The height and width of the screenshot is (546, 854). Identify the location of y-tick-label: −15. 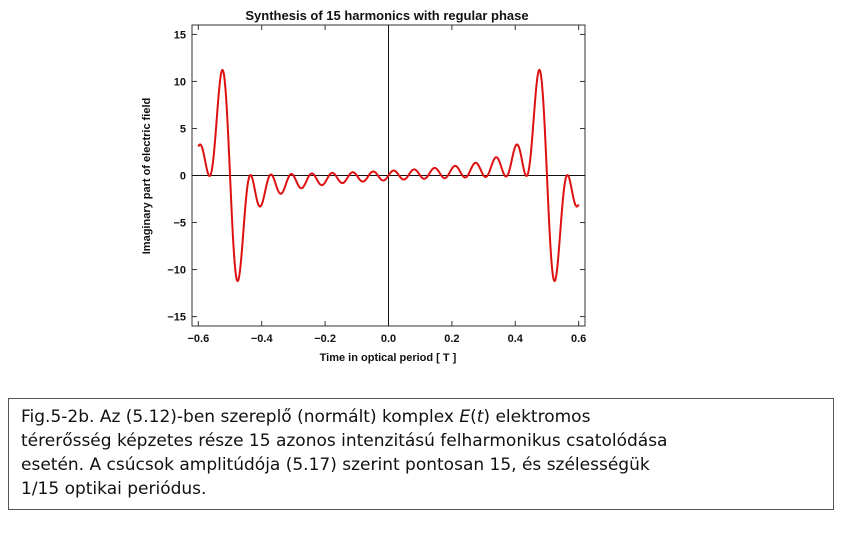
(176, 318).